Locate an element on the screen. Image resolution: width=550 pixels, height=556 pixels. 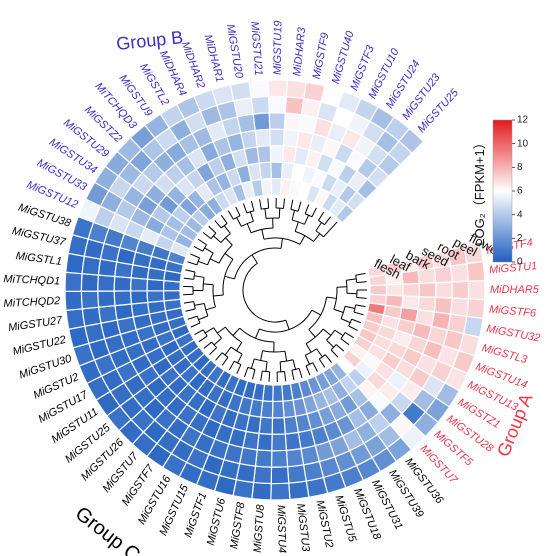
colorbar-legend: 0 2 4 6 8 10 12 LOG₂（FPKM+1） is located at coordinates (500, 191).